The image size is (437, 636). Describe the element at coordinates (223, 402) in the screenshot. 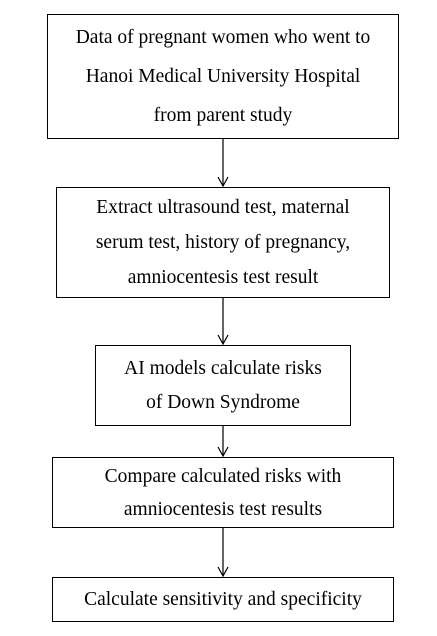

I see `step-text-line: of Down Syndrome` at that location.